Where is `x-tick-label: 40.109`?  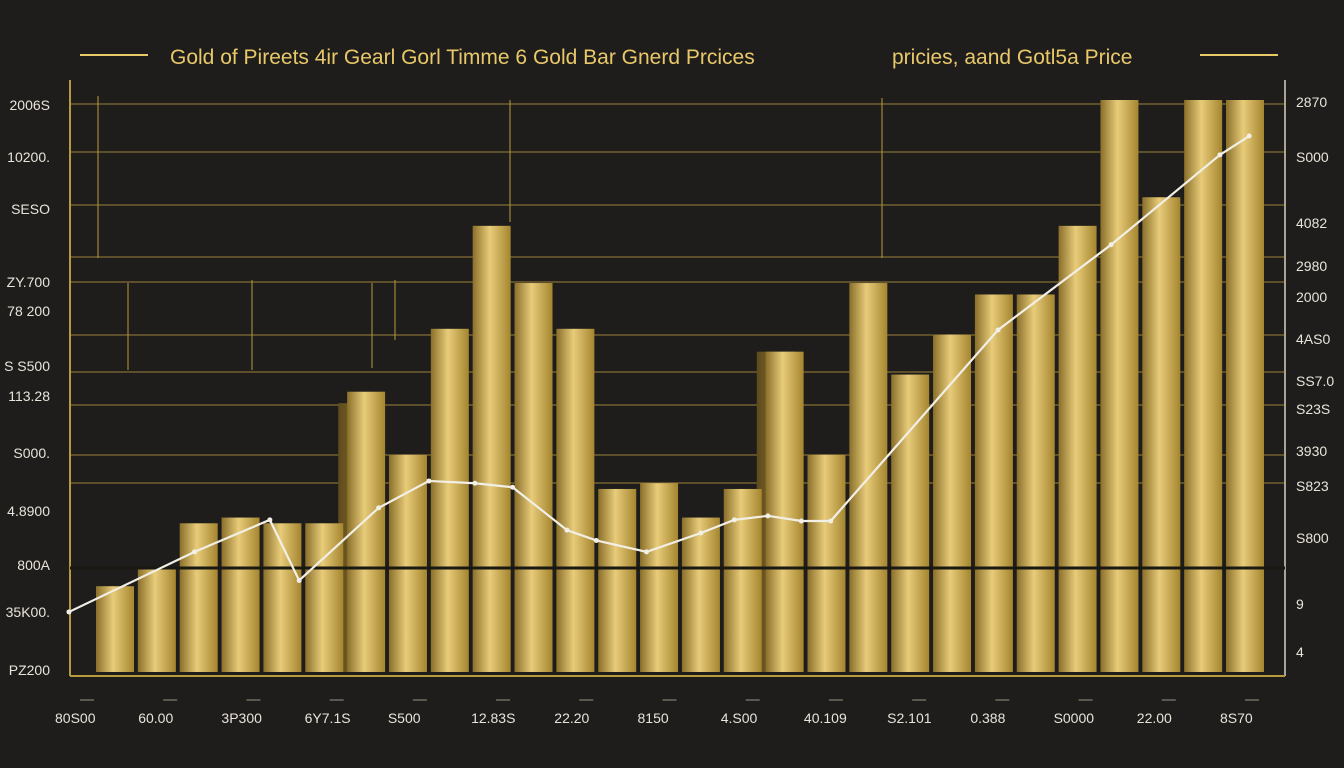 x-tick-label: 40.109 is located at coordinates (825, 718).